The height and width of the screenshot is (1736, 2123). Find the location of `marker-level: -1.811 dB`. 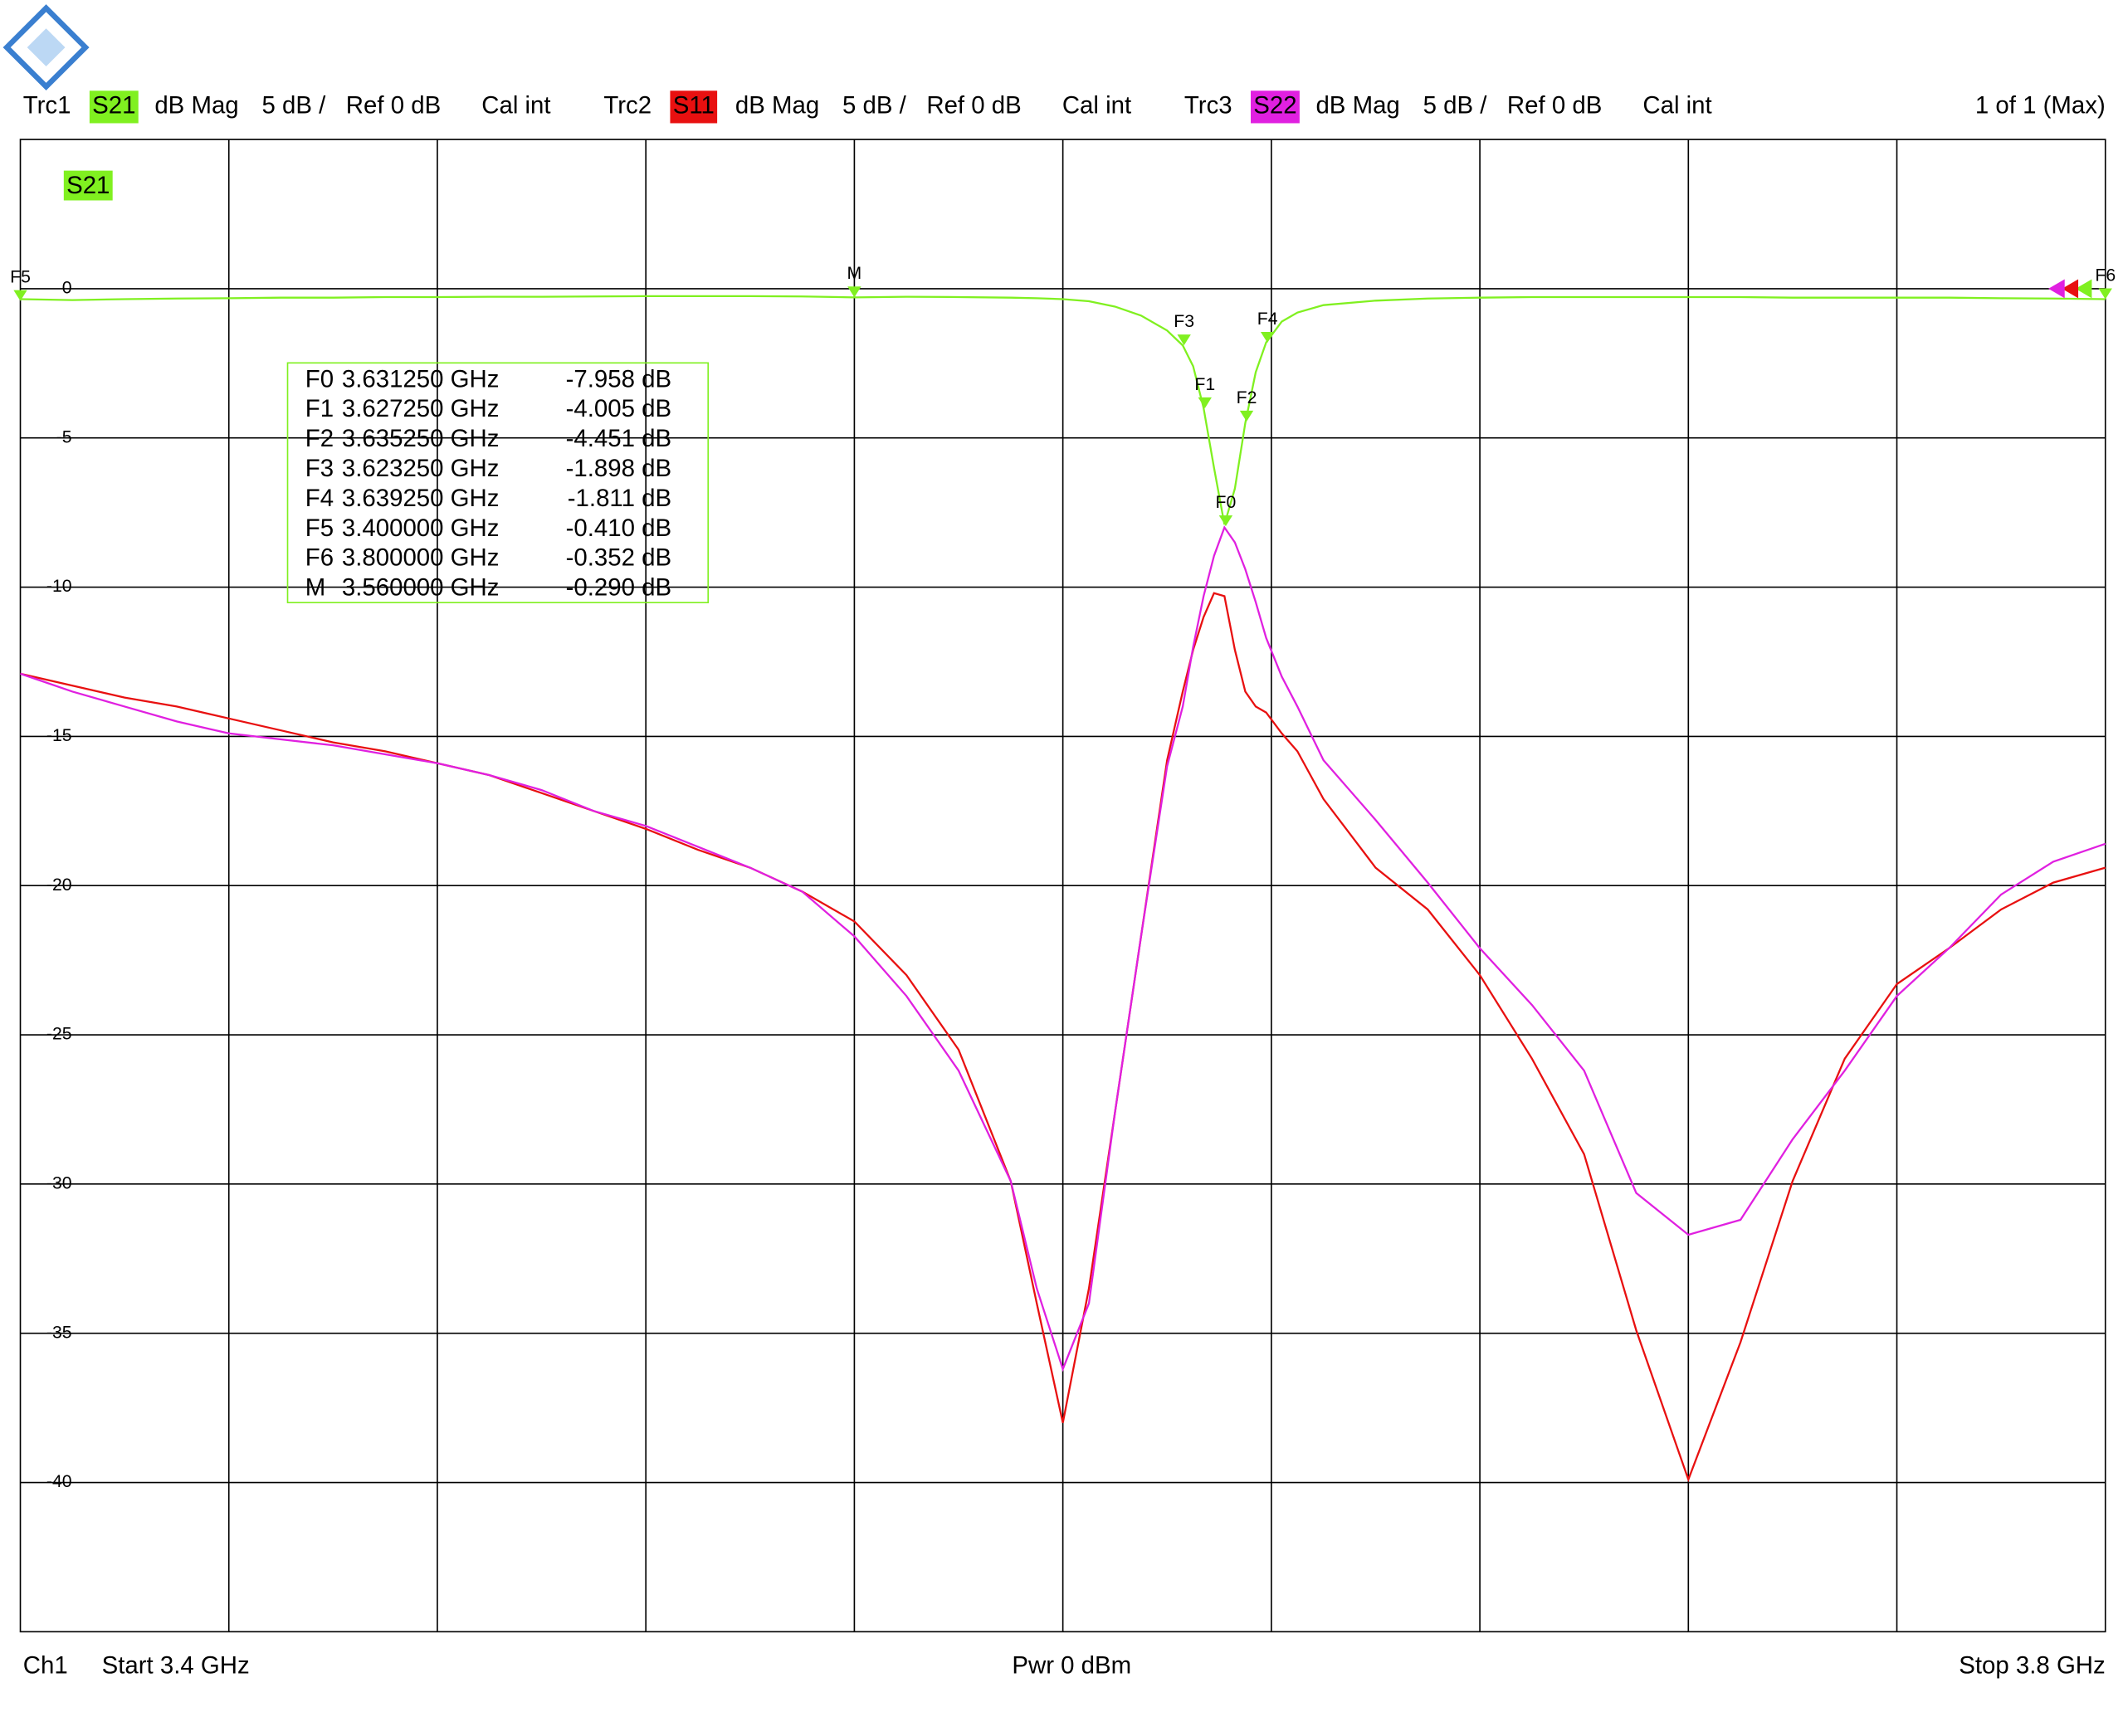

marker-level: -1.811 dB is located at coordinates (619, 498).